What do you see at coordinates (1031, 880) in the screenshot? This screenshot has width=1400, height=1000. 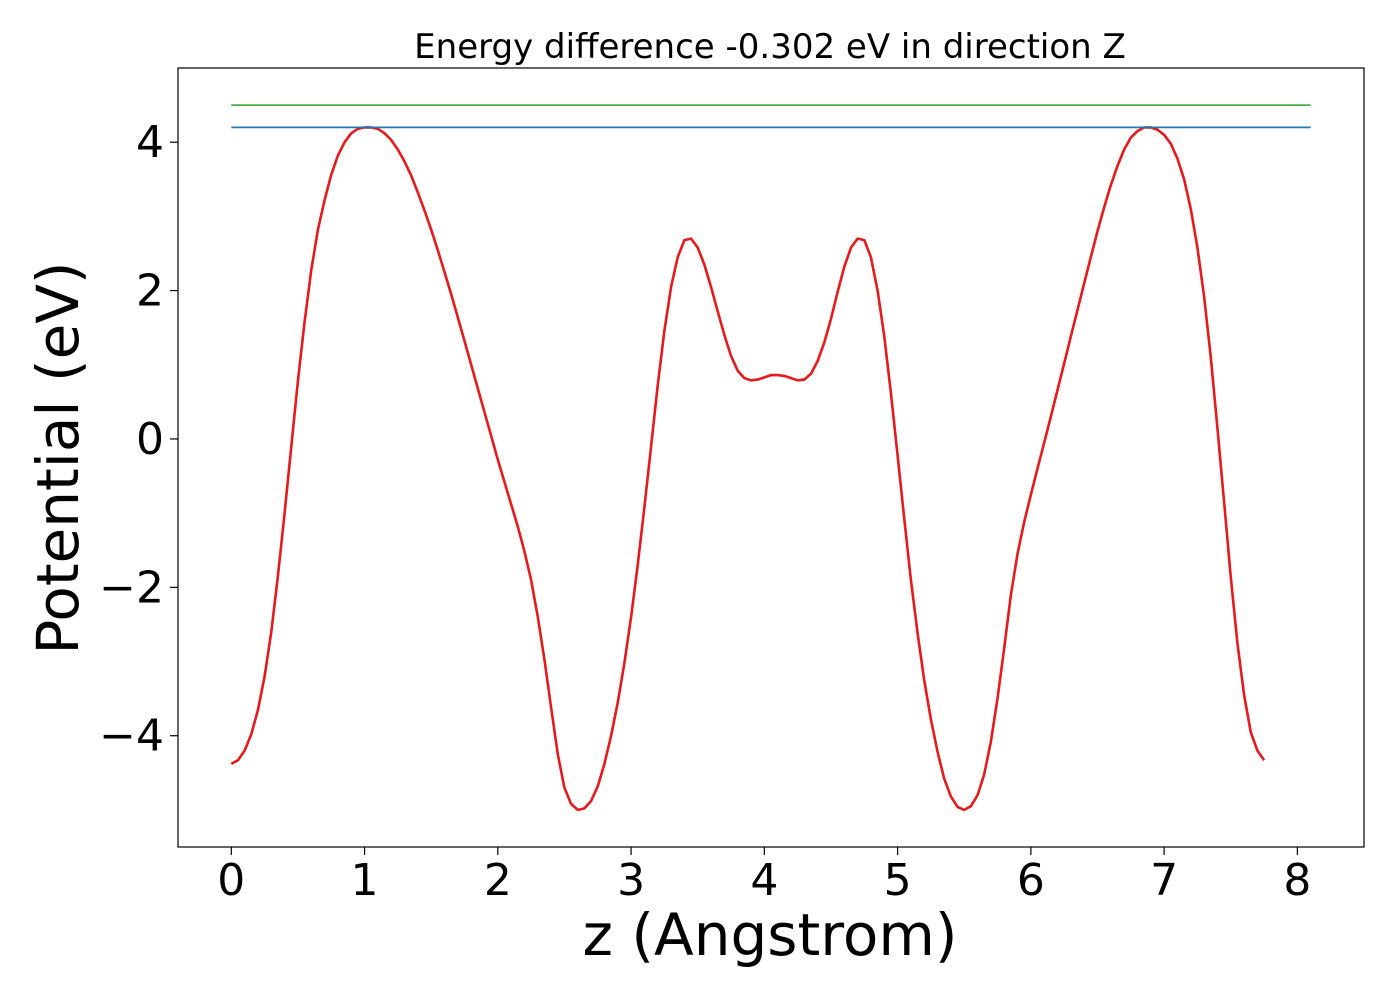 I see `x-tick-label: 6` at bounding box center [1031, 880].